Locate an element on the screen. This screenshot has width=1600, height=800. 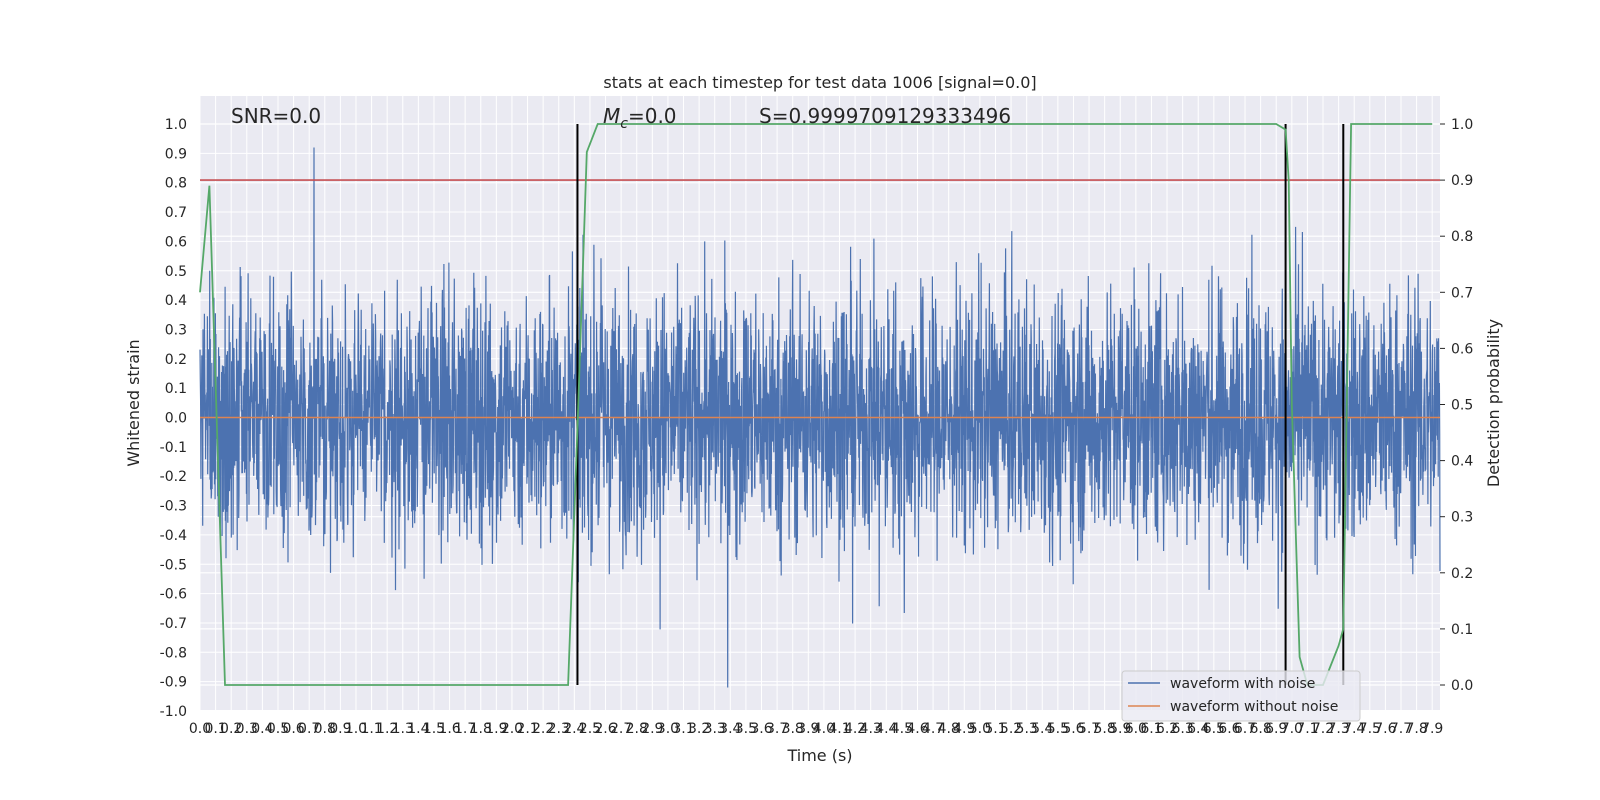
y-tick-label: 1.0 is located at coordinates (176, 125).